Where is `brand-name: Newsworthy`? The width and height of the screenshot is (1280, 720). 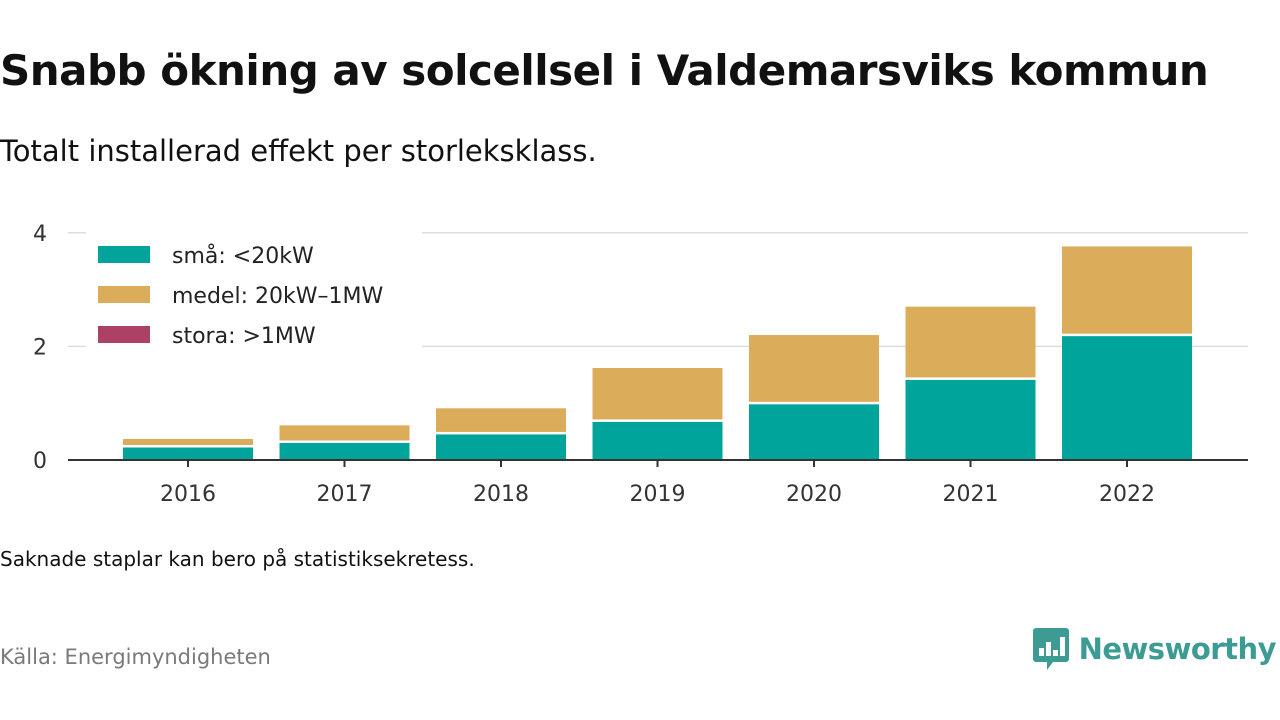
brand-name: Newsworthy is located at coordinates (1177, 649).